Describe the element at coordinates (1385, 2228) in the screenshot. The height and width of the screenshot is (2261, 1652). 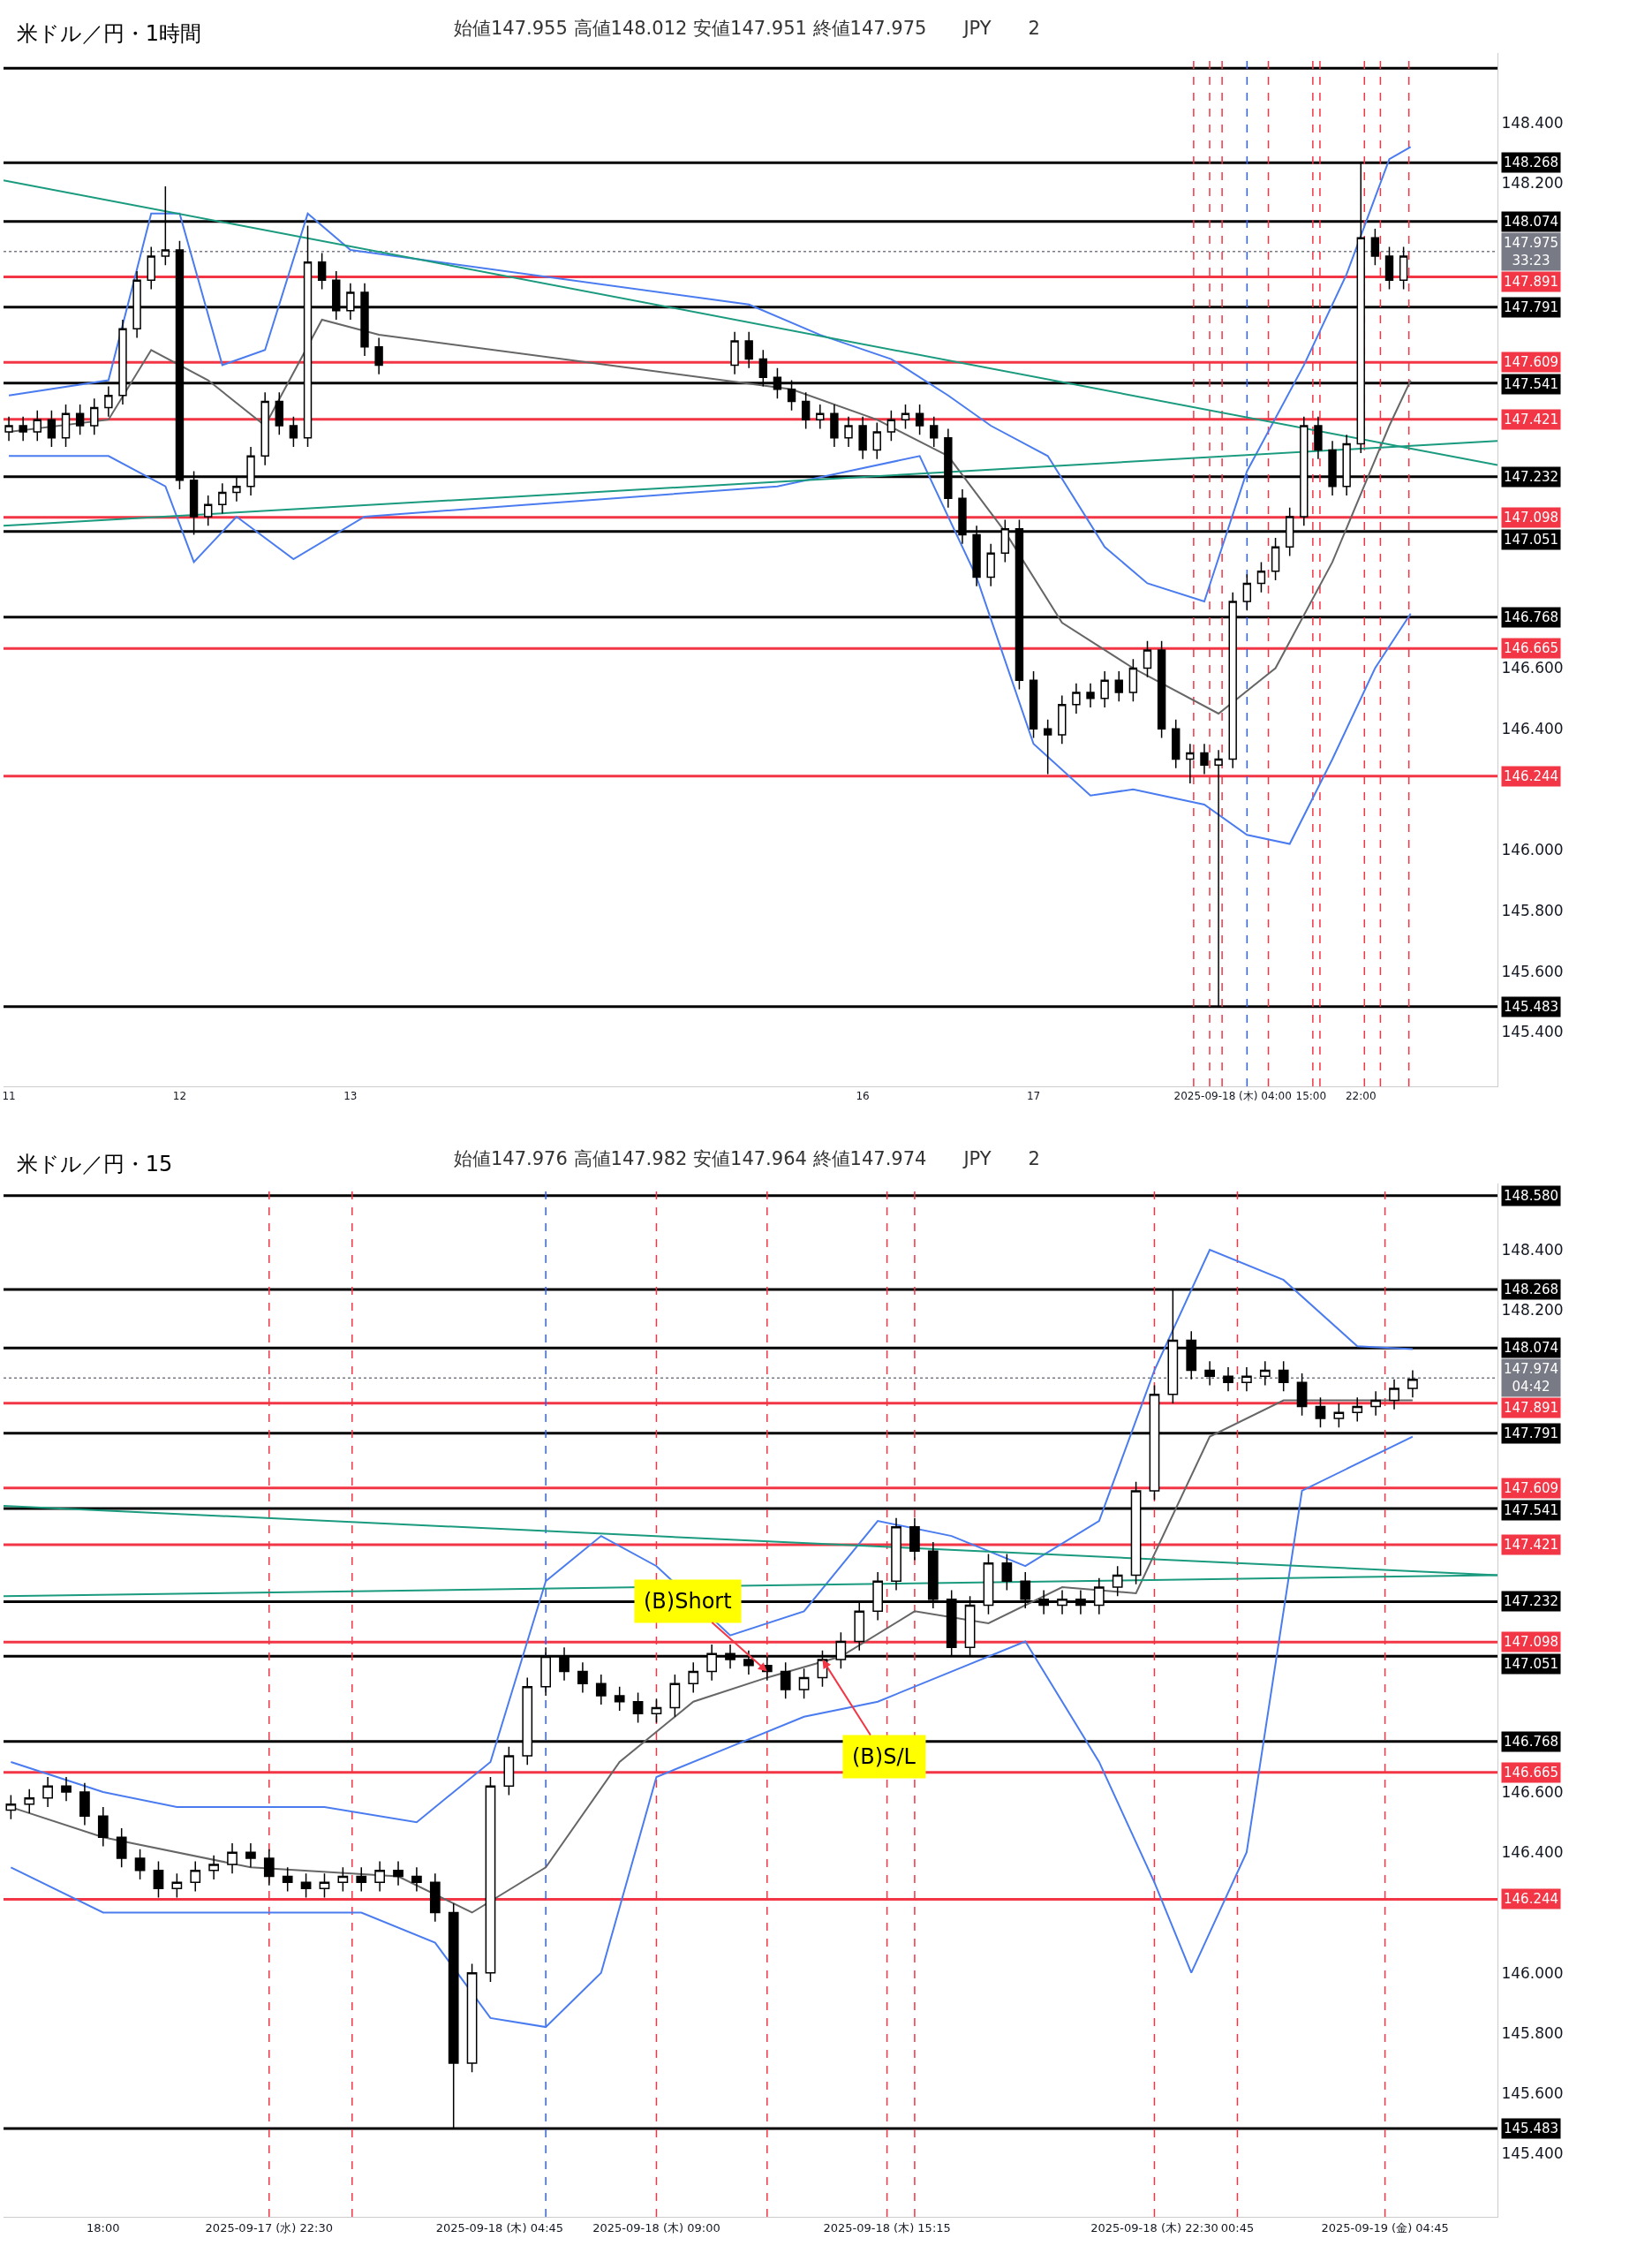
I see `x-tick-label: 2025-09-19 (金) 04:45` at that location.